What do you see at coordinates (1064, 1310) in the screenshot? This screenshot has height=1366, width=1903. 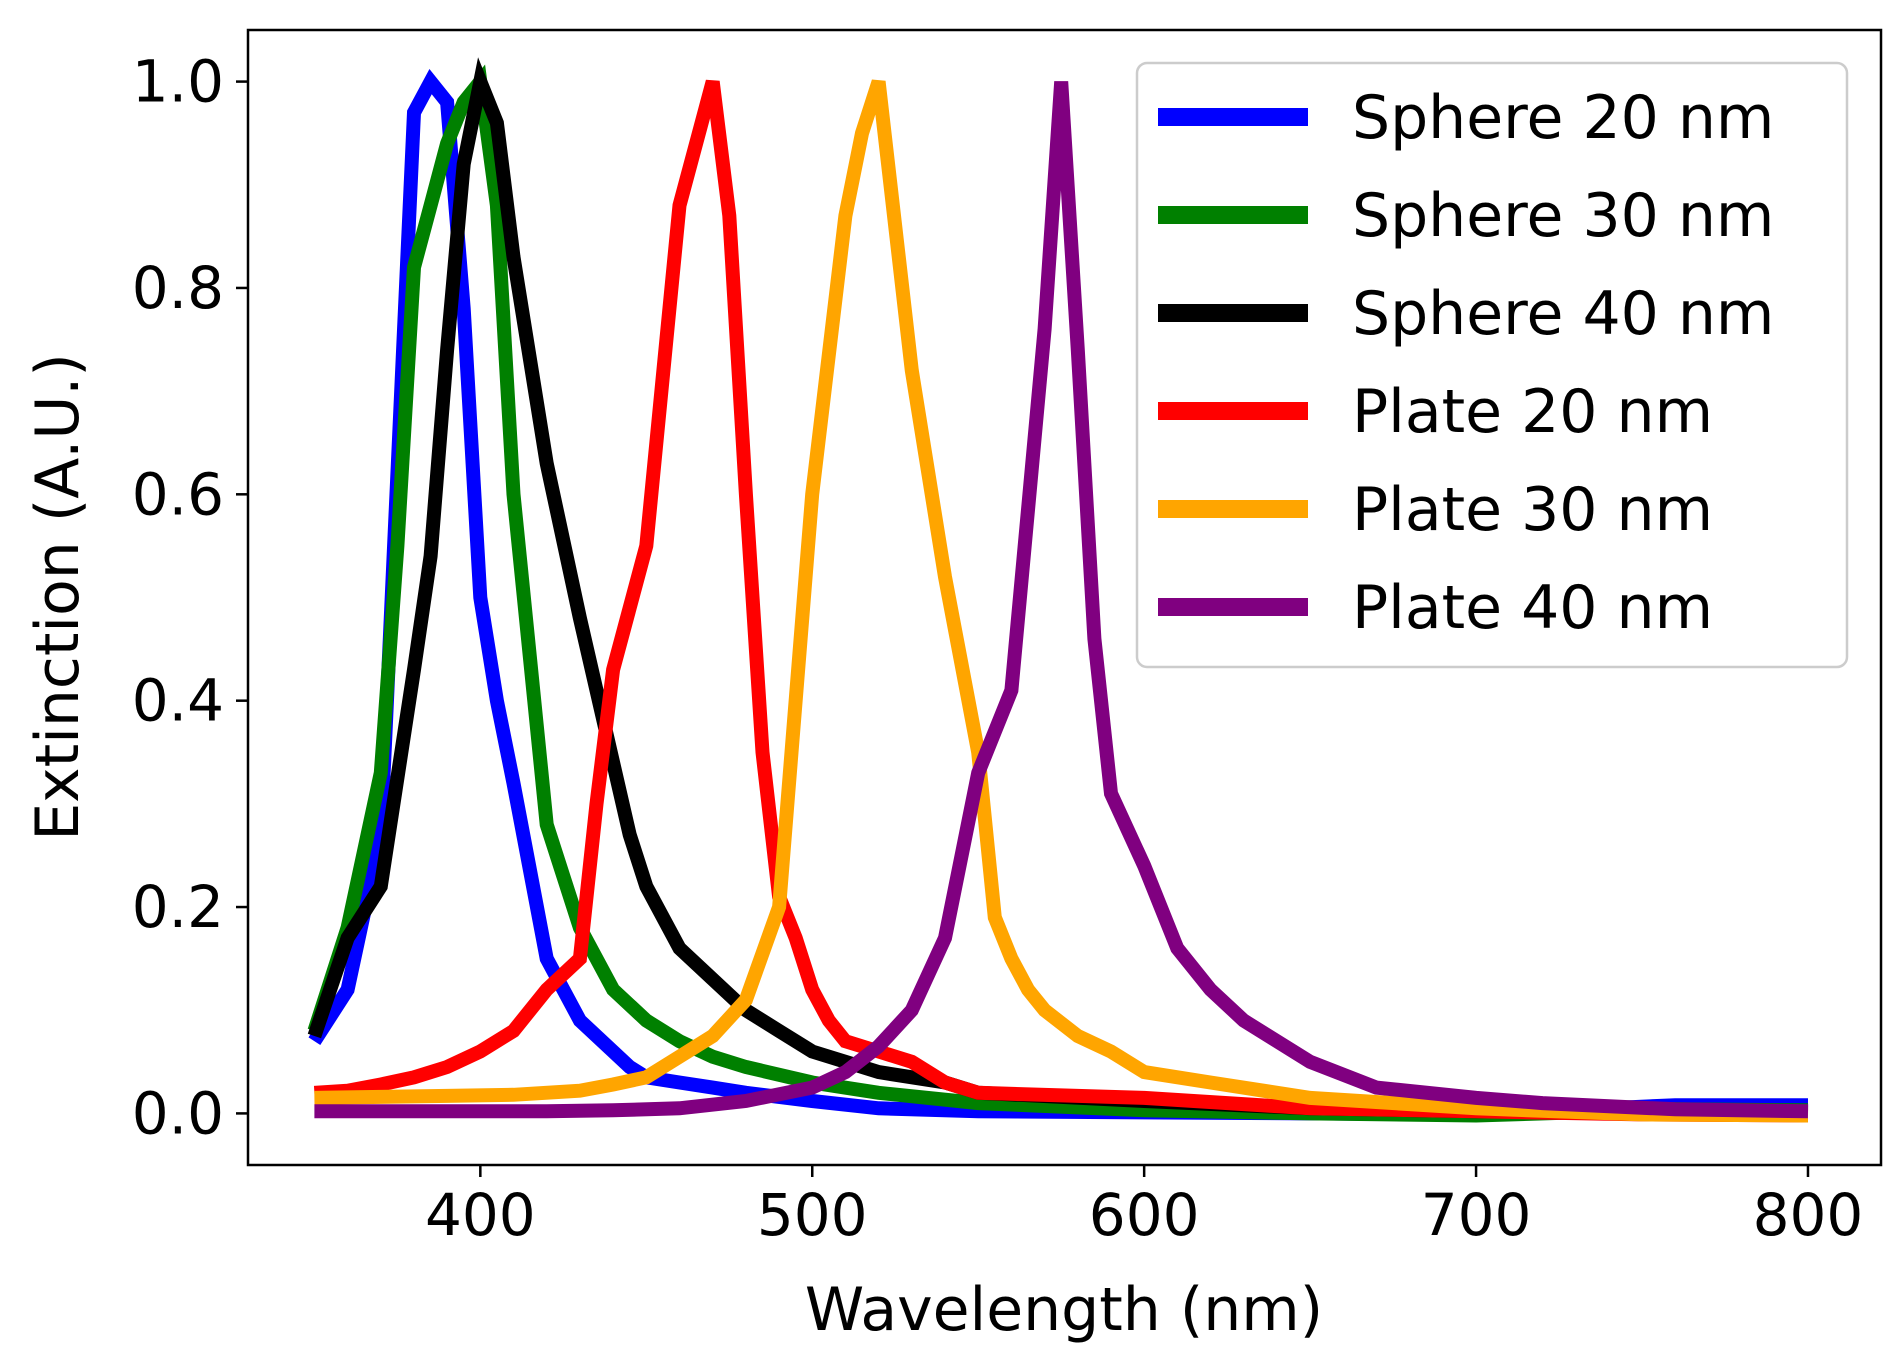 I see `x-axis-label: Wavelength (nm)` at bounding box center [1064, 1310].